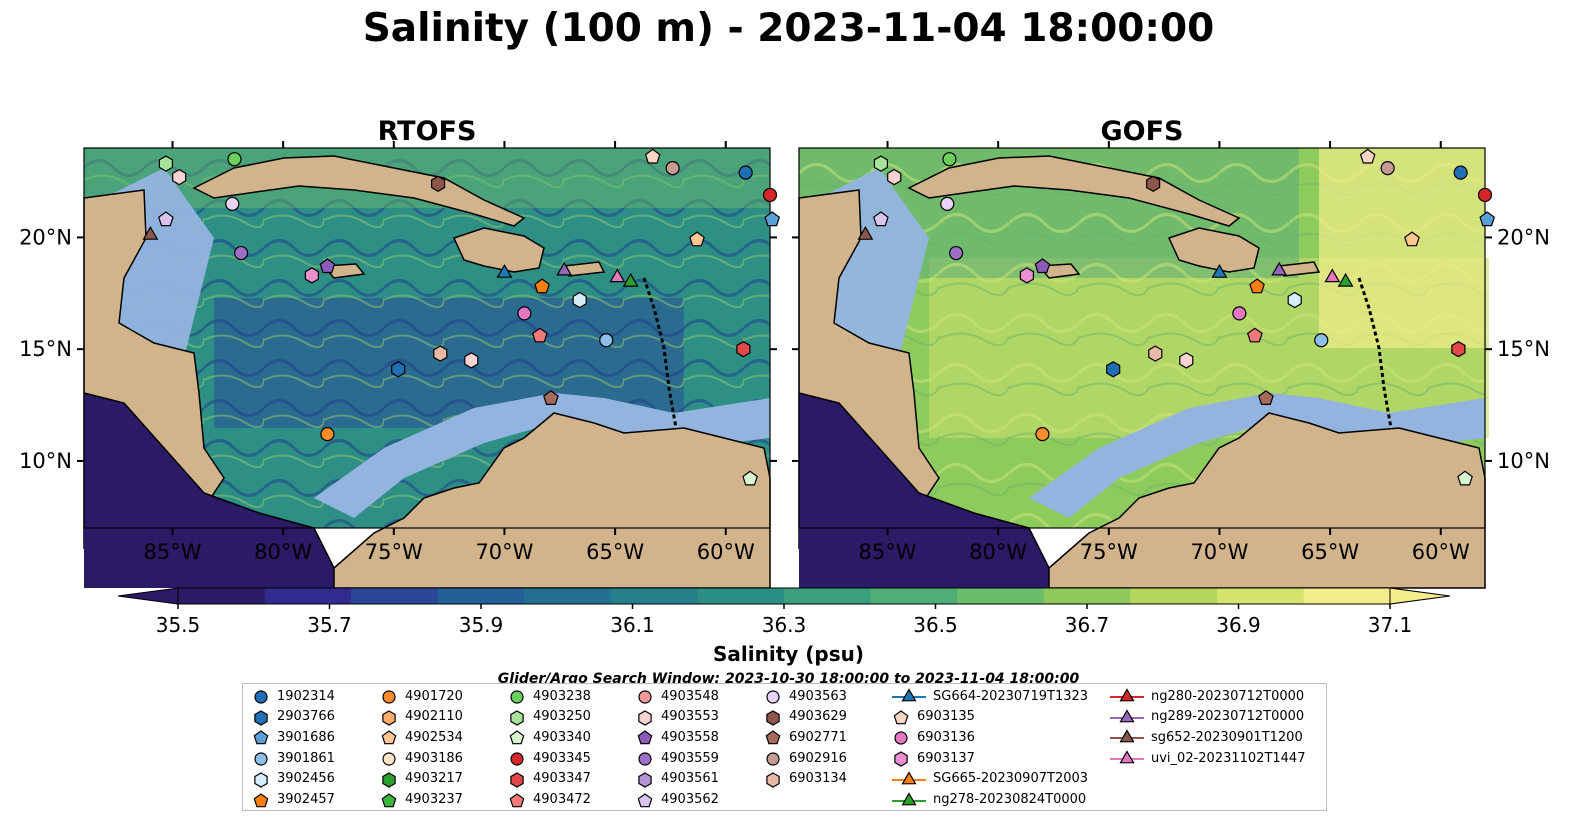  Describe the element at coordinates (690, 799) in the screenshot. I see `legend-label: 4903562` at that location.